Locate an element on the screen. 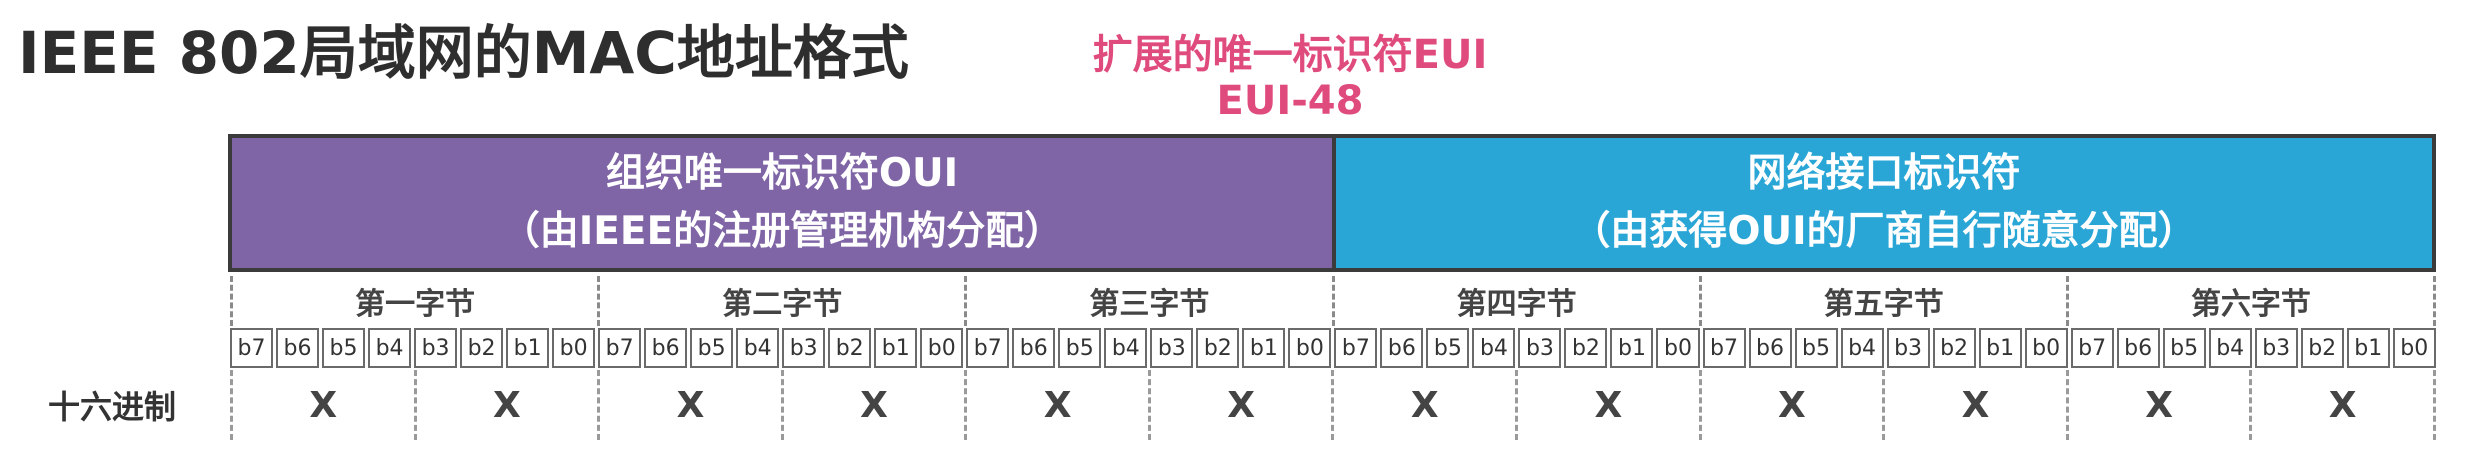  byte-label: 第二字节 is located at coordinates (780, 301).